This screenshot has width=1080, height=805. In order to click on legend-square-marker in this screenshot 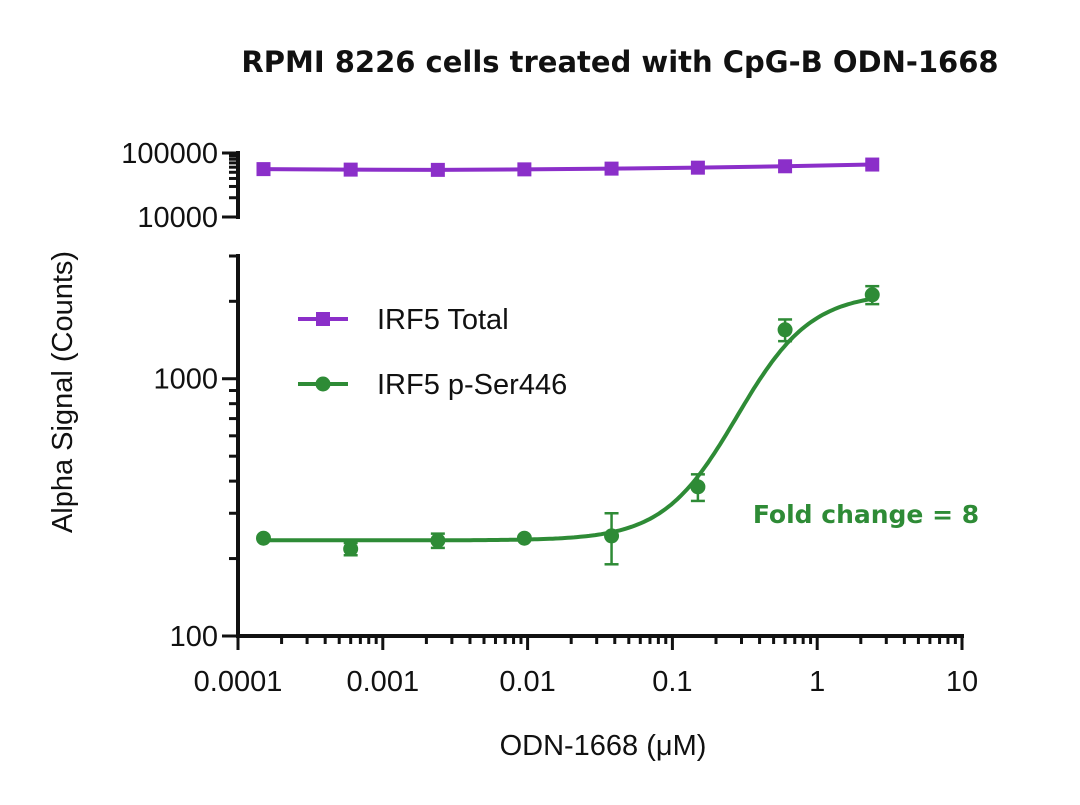, I will do `click(323, 319)`.